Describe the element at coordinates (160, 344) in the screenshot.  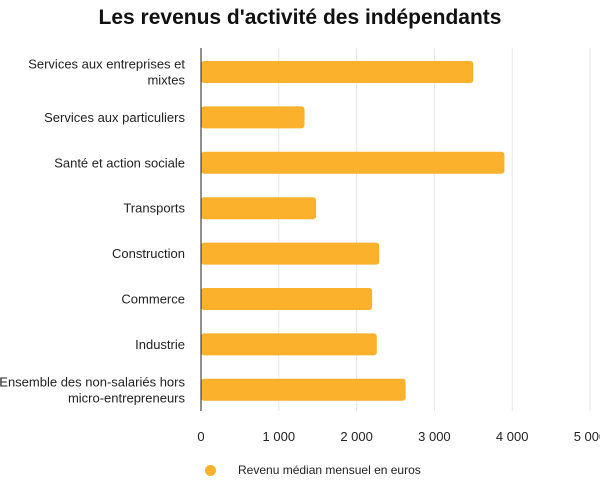
I see `category-label: Industrie` at that location.